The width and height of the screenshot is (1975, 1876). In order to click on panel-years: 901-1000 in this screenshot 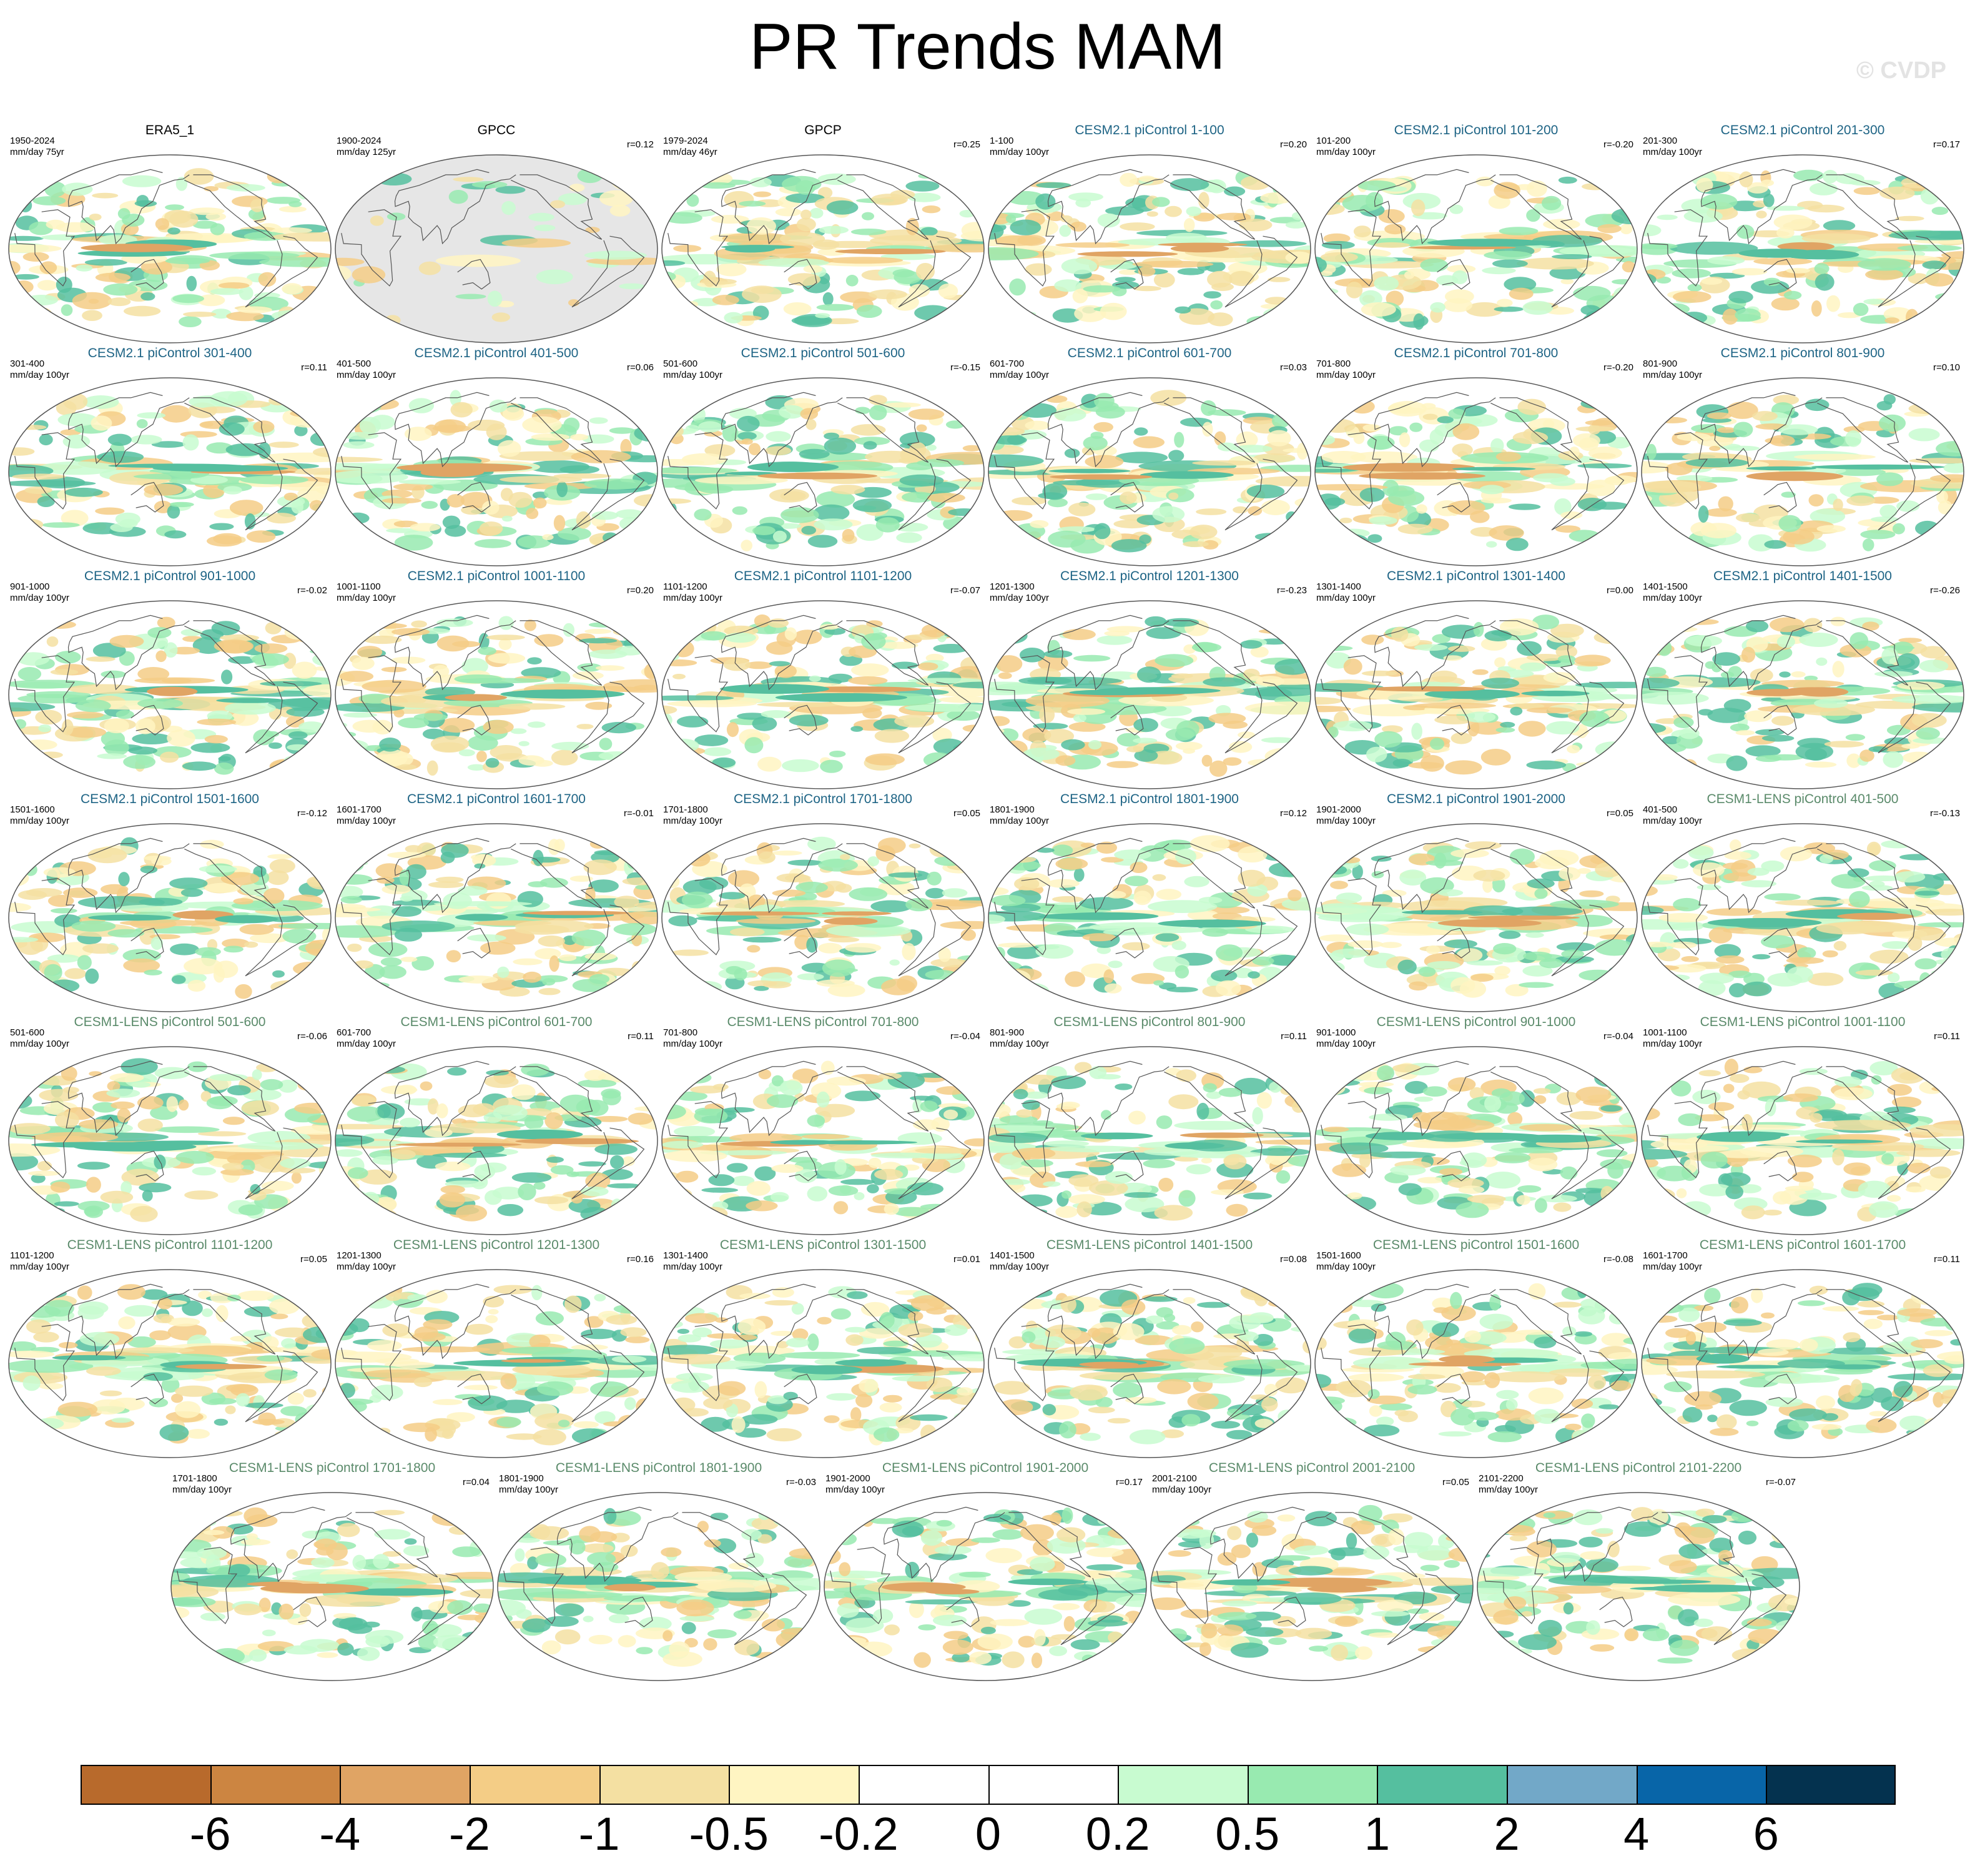, I will do `click(1336, 1032)`.